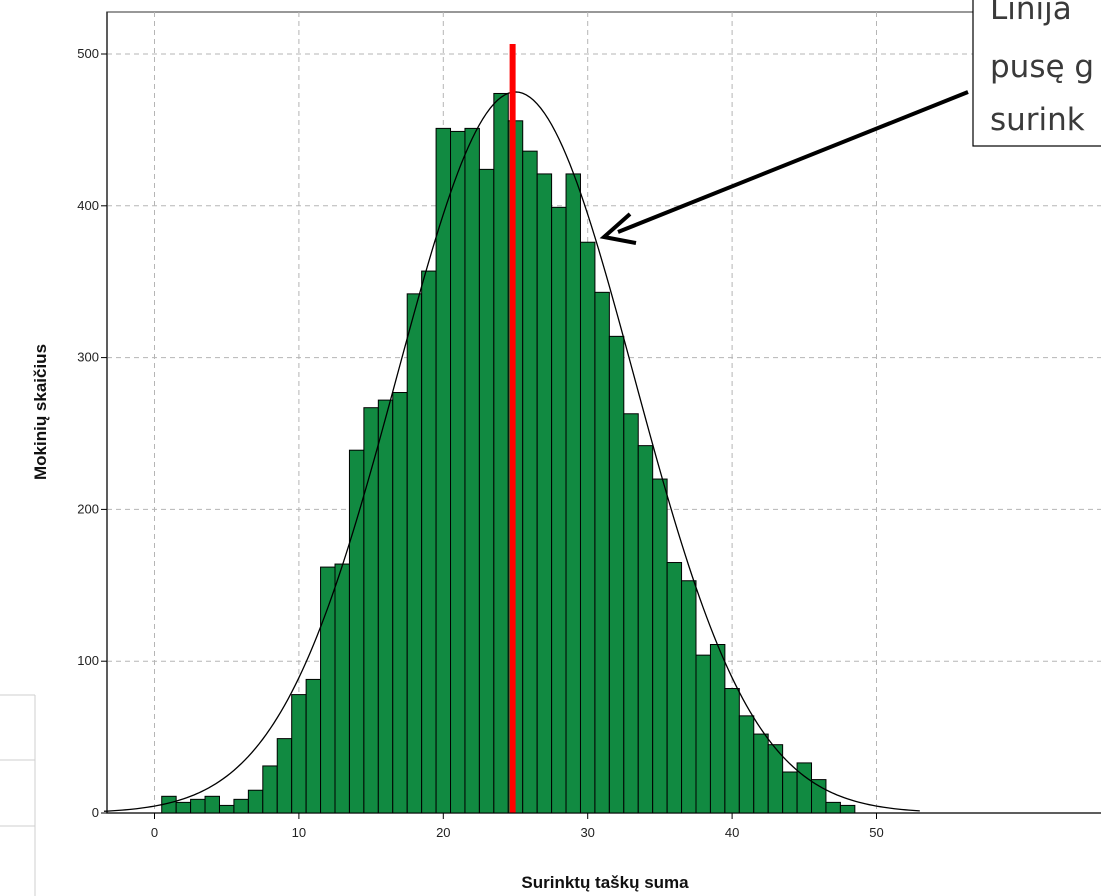  I want to click on callout-arrow, so click(793, 162).